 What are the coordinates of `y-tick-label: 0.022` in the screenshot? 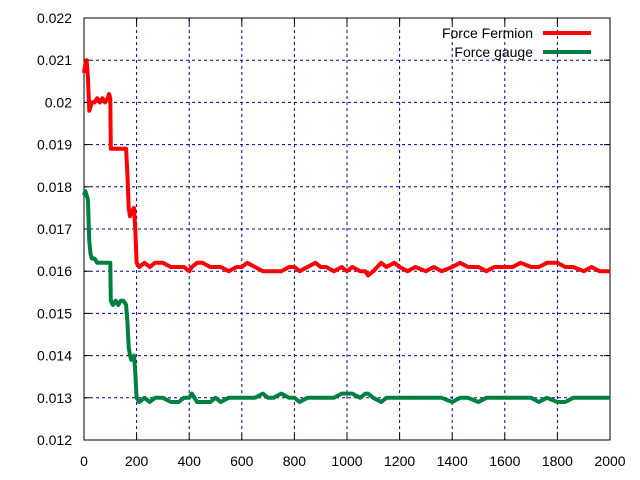 It's located at (54, 18).